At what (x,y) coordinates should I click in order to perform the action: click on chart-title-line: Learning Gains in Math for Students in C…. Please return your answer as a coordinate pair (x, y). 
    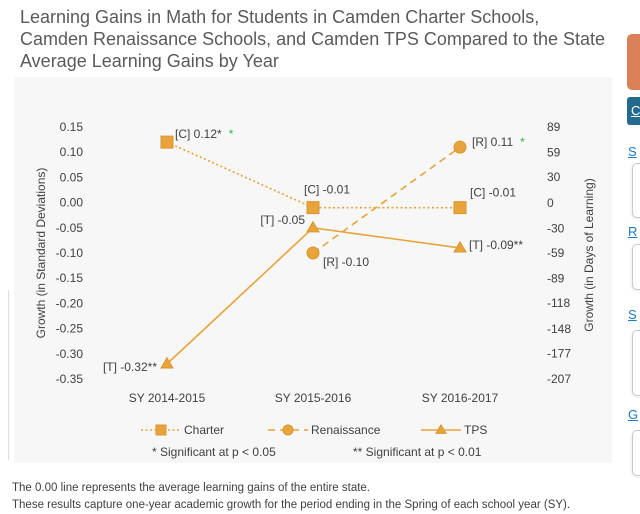
    Looking at the image, I should click on (280, 17).